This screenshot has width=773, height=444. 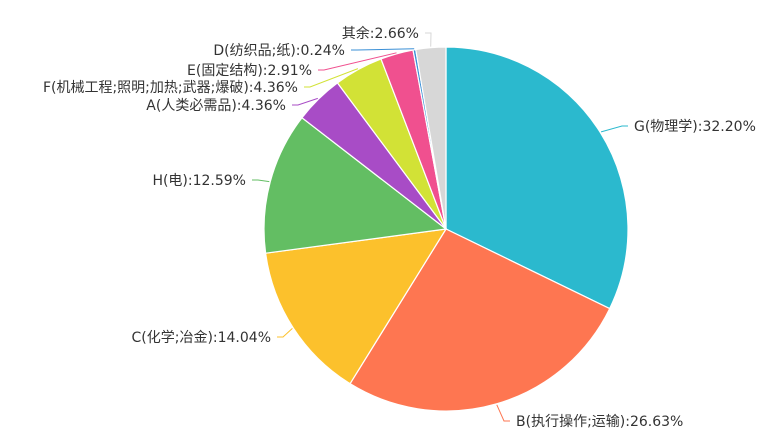 What do you see at coordinates (380, 33) in the screenshot?
I see `slice-label: 其余:2.66%` at bounding box center [380, 33].